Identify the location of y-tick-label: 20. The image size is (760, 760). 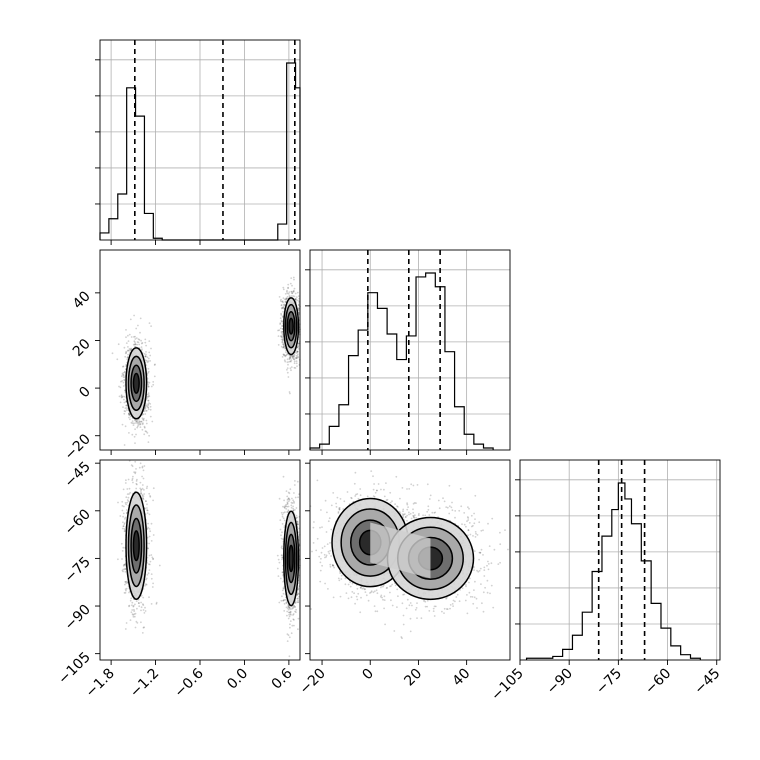
(82, 348).